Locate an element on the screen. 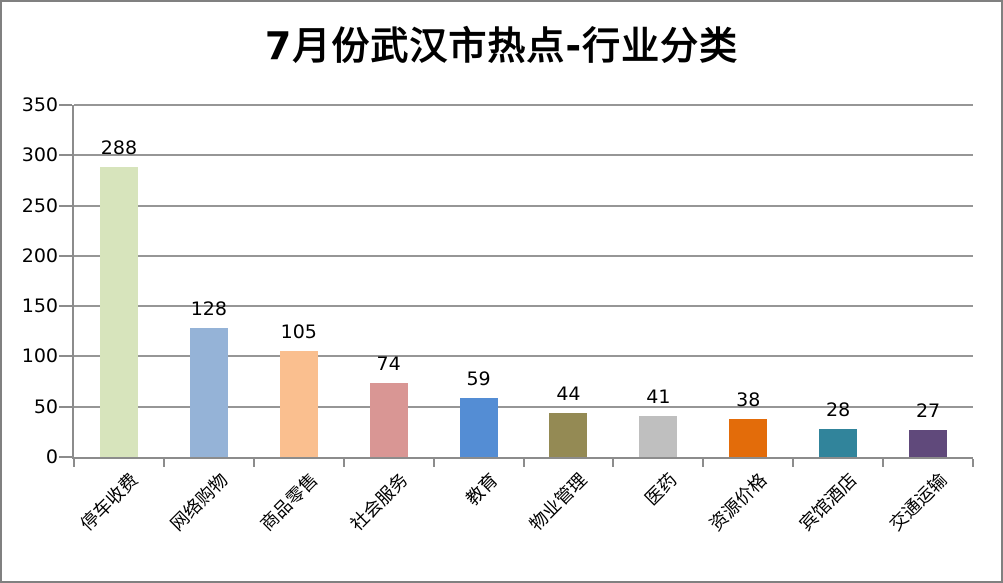  y-axis-tick-label: 50 is located at coordinates (45, 406).